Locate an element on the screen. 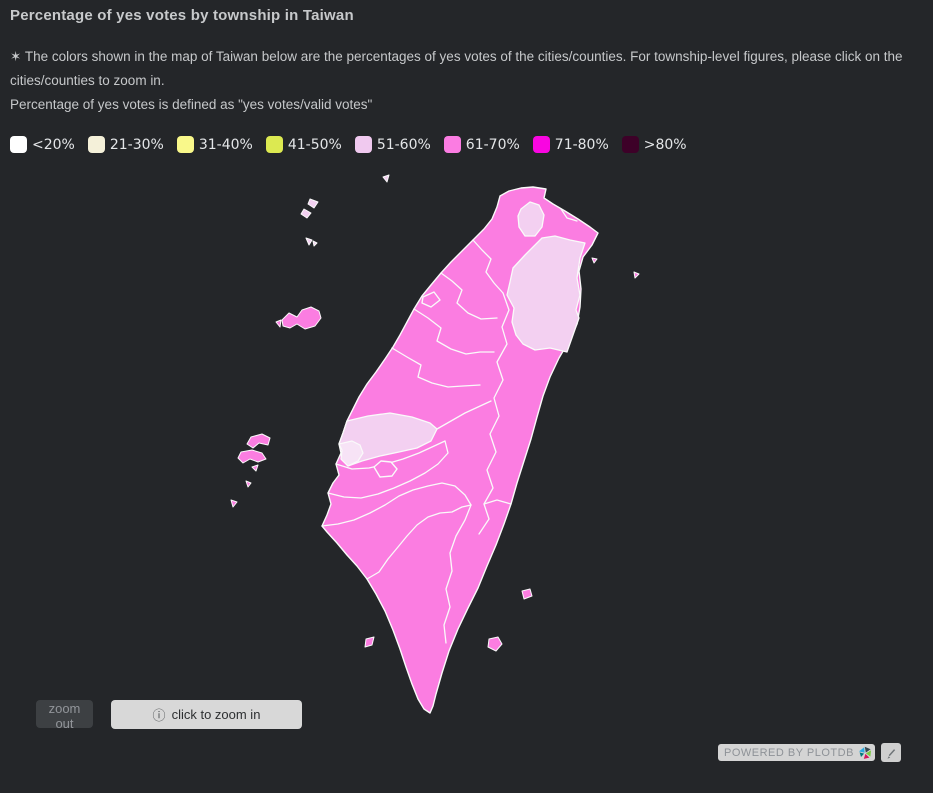 Image resolution: width=933 pixels, height=793 pixels. powered-by-plotdb-badge: POWERED BY PLOTDB is located at coordinates (796, 752).